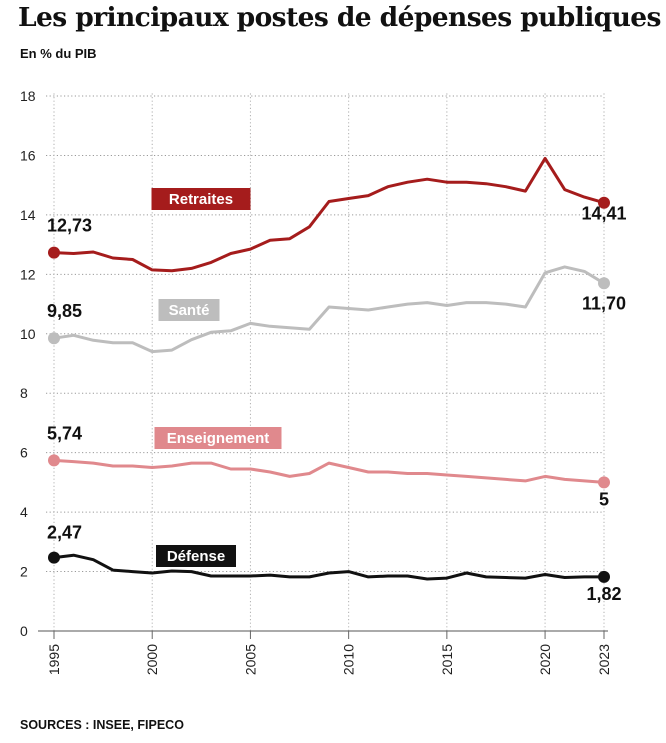 This screenshot has height=743, width=666. What do you see at coordinates (604, 659) in the screenshot?
I see `x-tick-label: 2023` at bounding box center [604, 659].